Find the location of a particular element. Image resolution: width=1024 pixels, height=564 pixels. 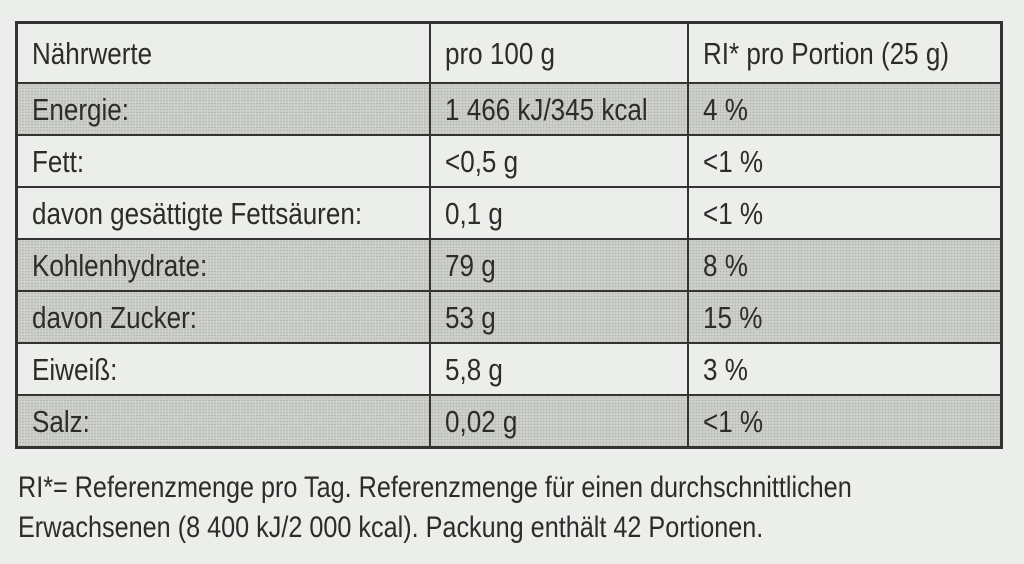

header-text: pro 100 g is located at coordinates (500, 53).